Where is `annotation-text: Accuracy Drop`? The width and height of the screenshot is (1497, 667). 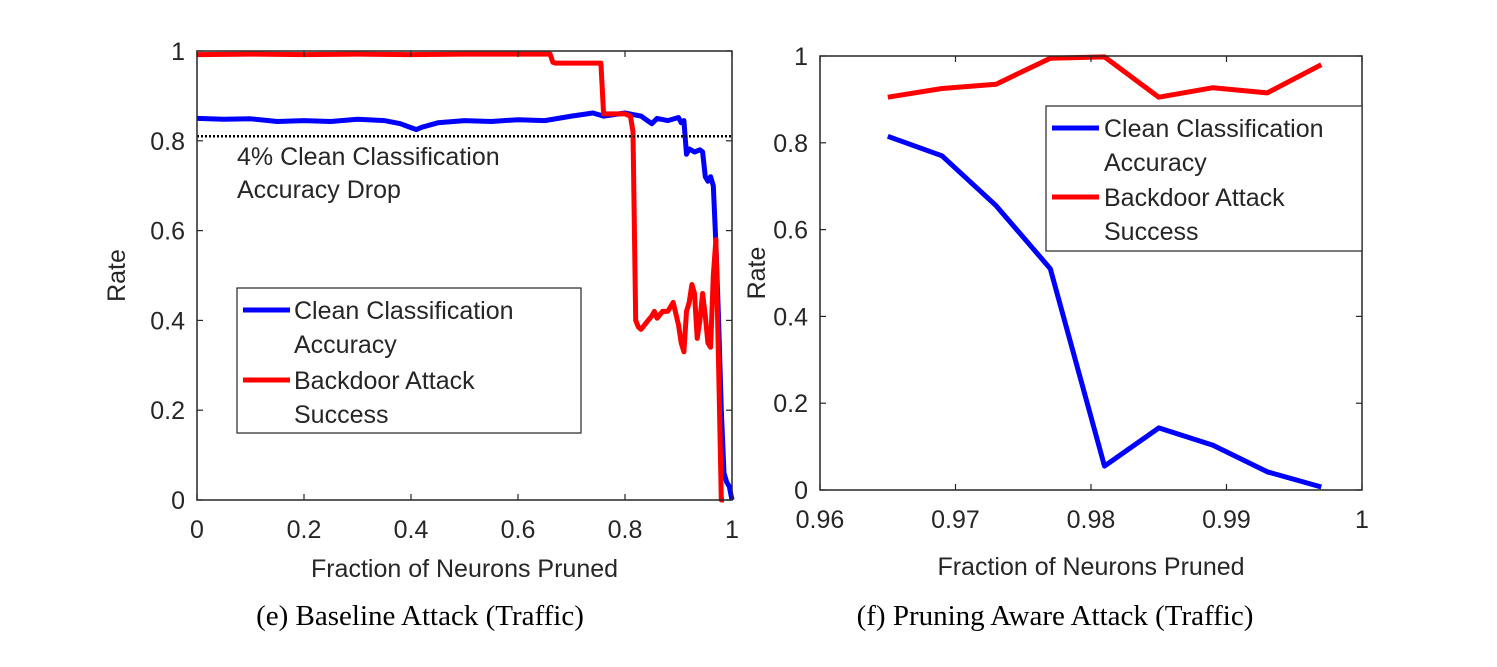
annotation-text: Accuracy Drop is located at coordinates (319, 190).